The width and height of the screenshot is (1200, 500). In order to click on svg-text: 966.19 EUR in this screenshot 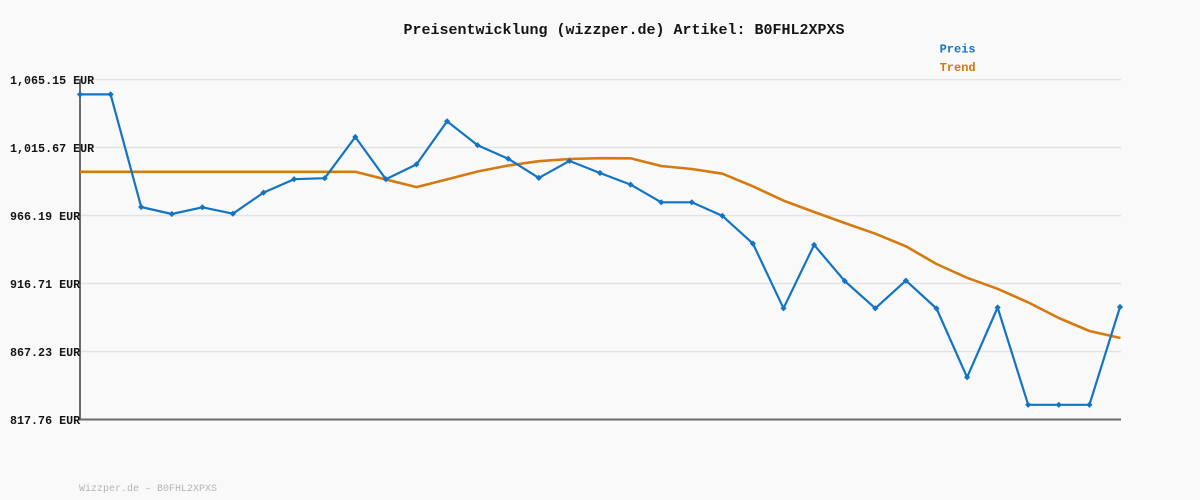, I will do `click(45, 217)`.